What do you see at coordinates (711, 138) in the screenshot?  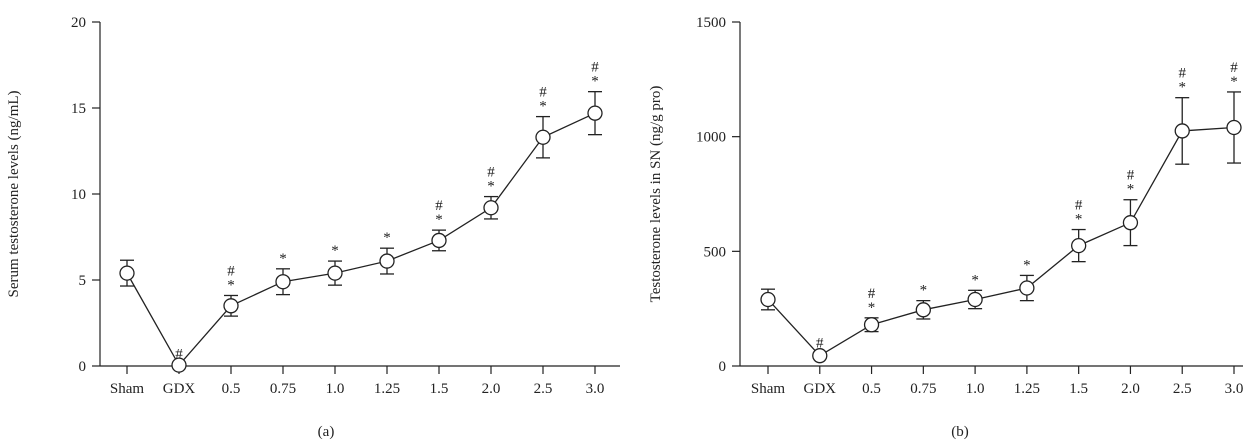 I see `y-tick-label: 1000` at bounding box center [711, 138].